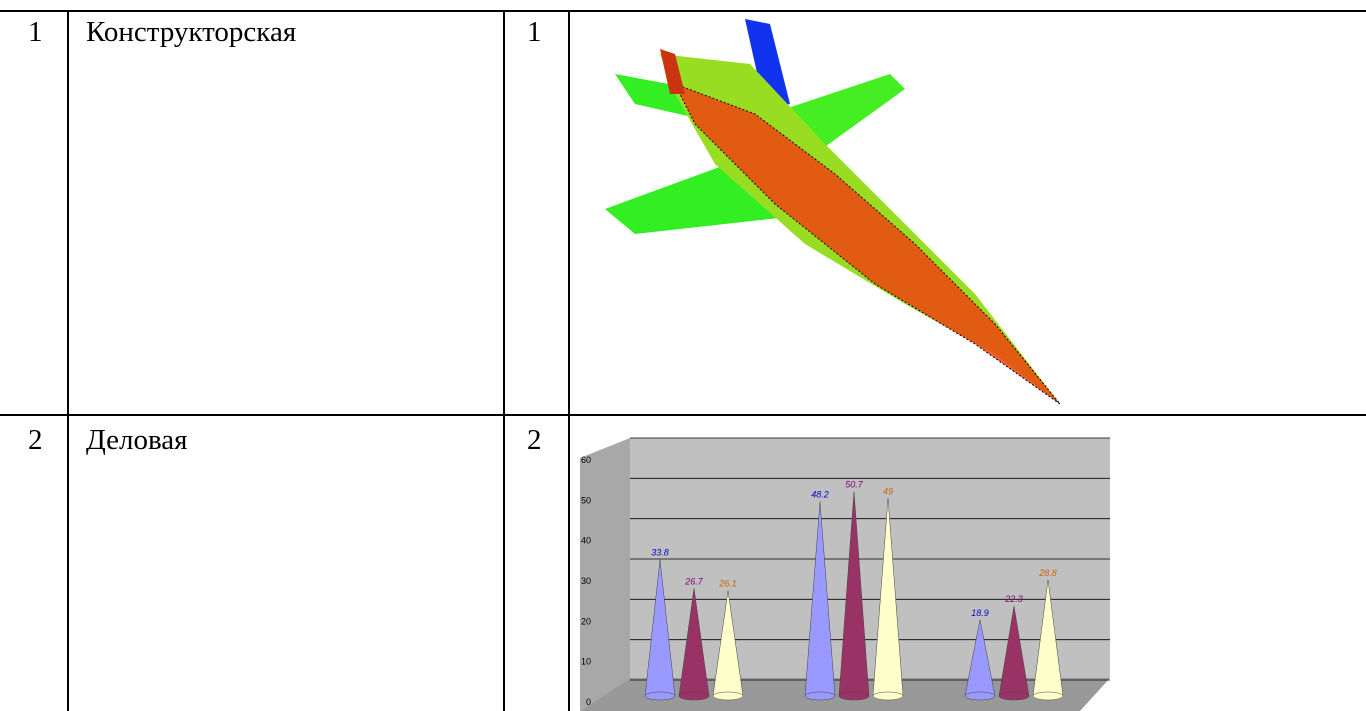 This screenshot has height=711, width=1366. I want to click on y-tick-label: 10, so click(586, 662).